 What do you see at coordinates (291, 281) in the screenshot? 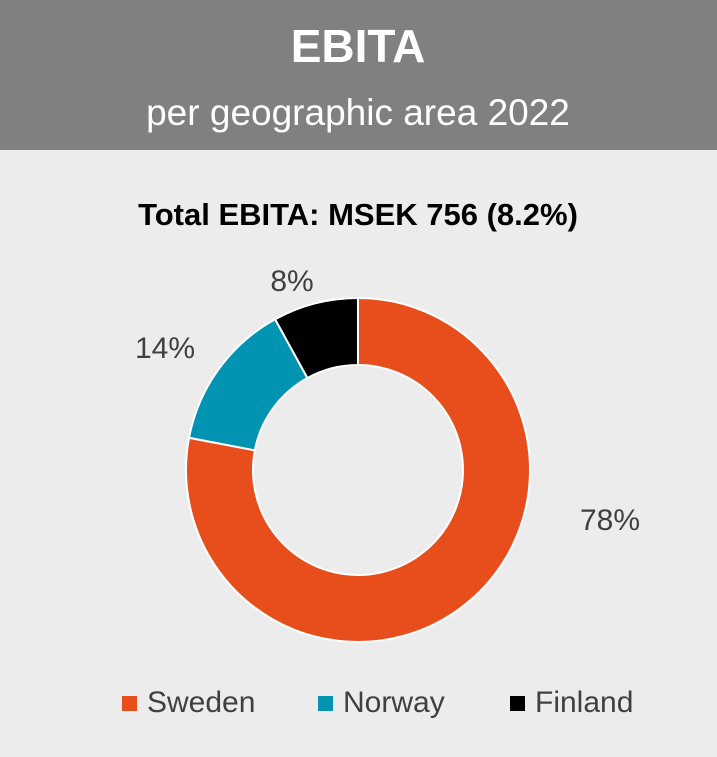
I see `data-label: 8%` at bounding box center [291, 281].